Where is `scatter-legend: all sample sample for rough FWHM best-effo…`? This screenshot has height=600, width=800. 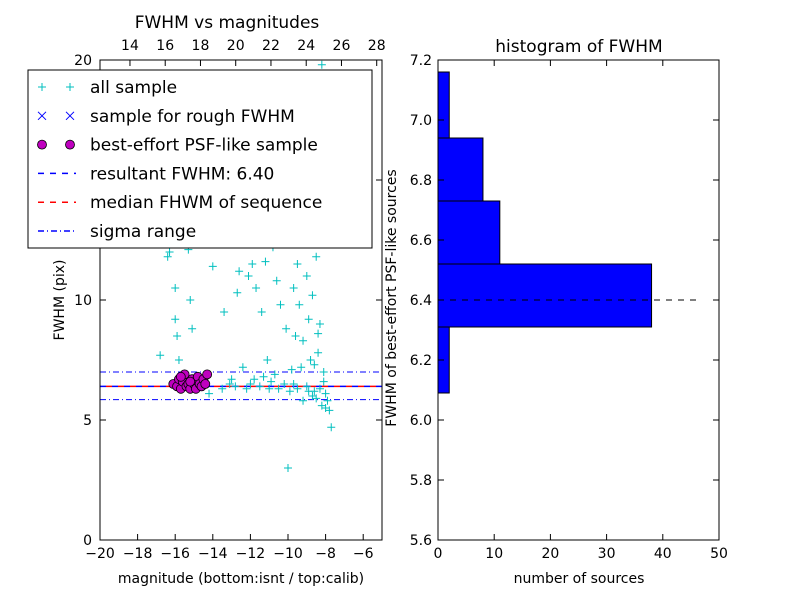
scatter-legend: all sample sample for rough FWHM best-effo… is located at coordinates (200, 159).